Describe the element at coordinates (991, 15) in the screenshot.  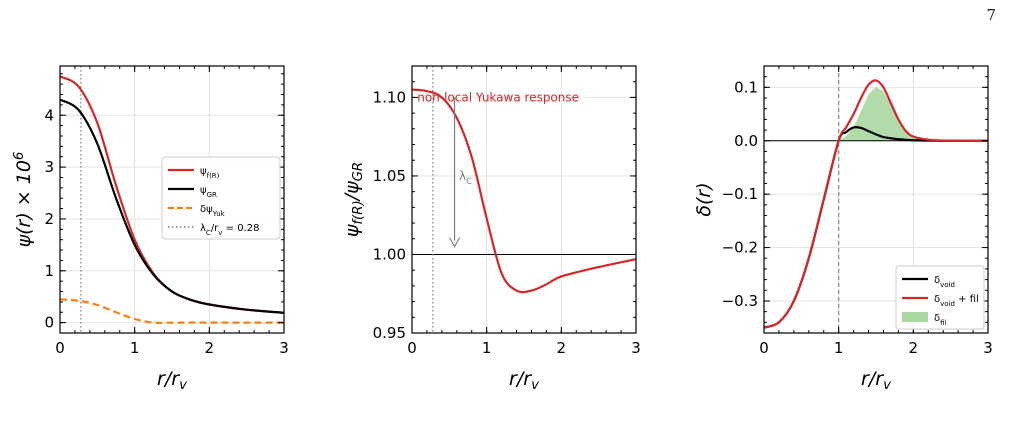
I see `page-number: 7` at that location.